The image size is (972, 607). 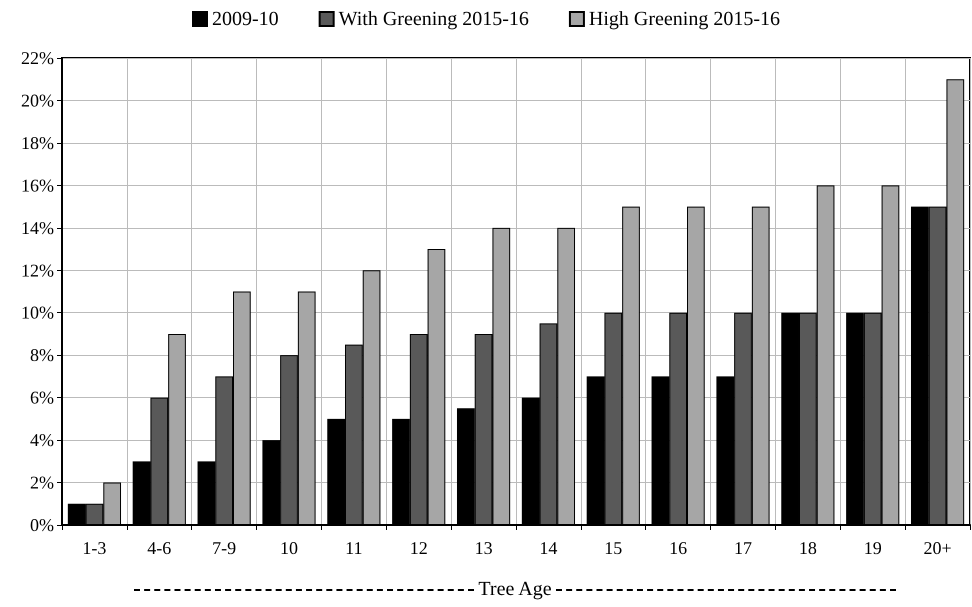 What do you see at coordinates (289, 548) in the screenshot?
I see `x-tick-label: 10` at bounding box center [289, 548].